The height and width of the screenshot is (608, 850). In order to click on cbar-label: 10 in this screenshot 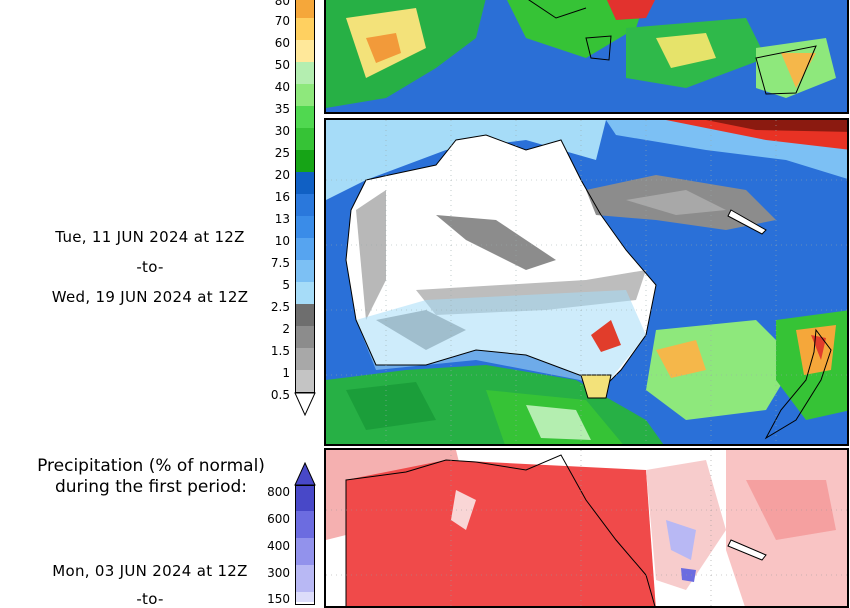, I will do `click(282, 241)`.